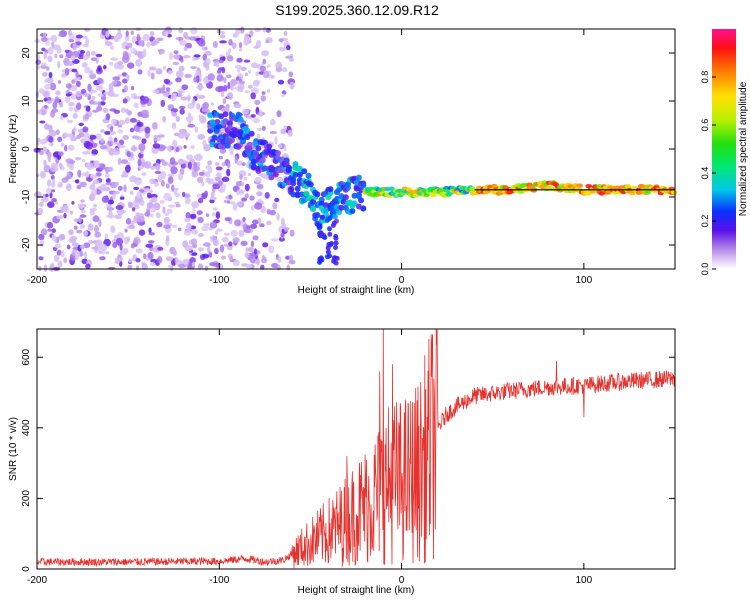  I want to click on spectrogram-y-tick-label: 10, so click(26, 101).